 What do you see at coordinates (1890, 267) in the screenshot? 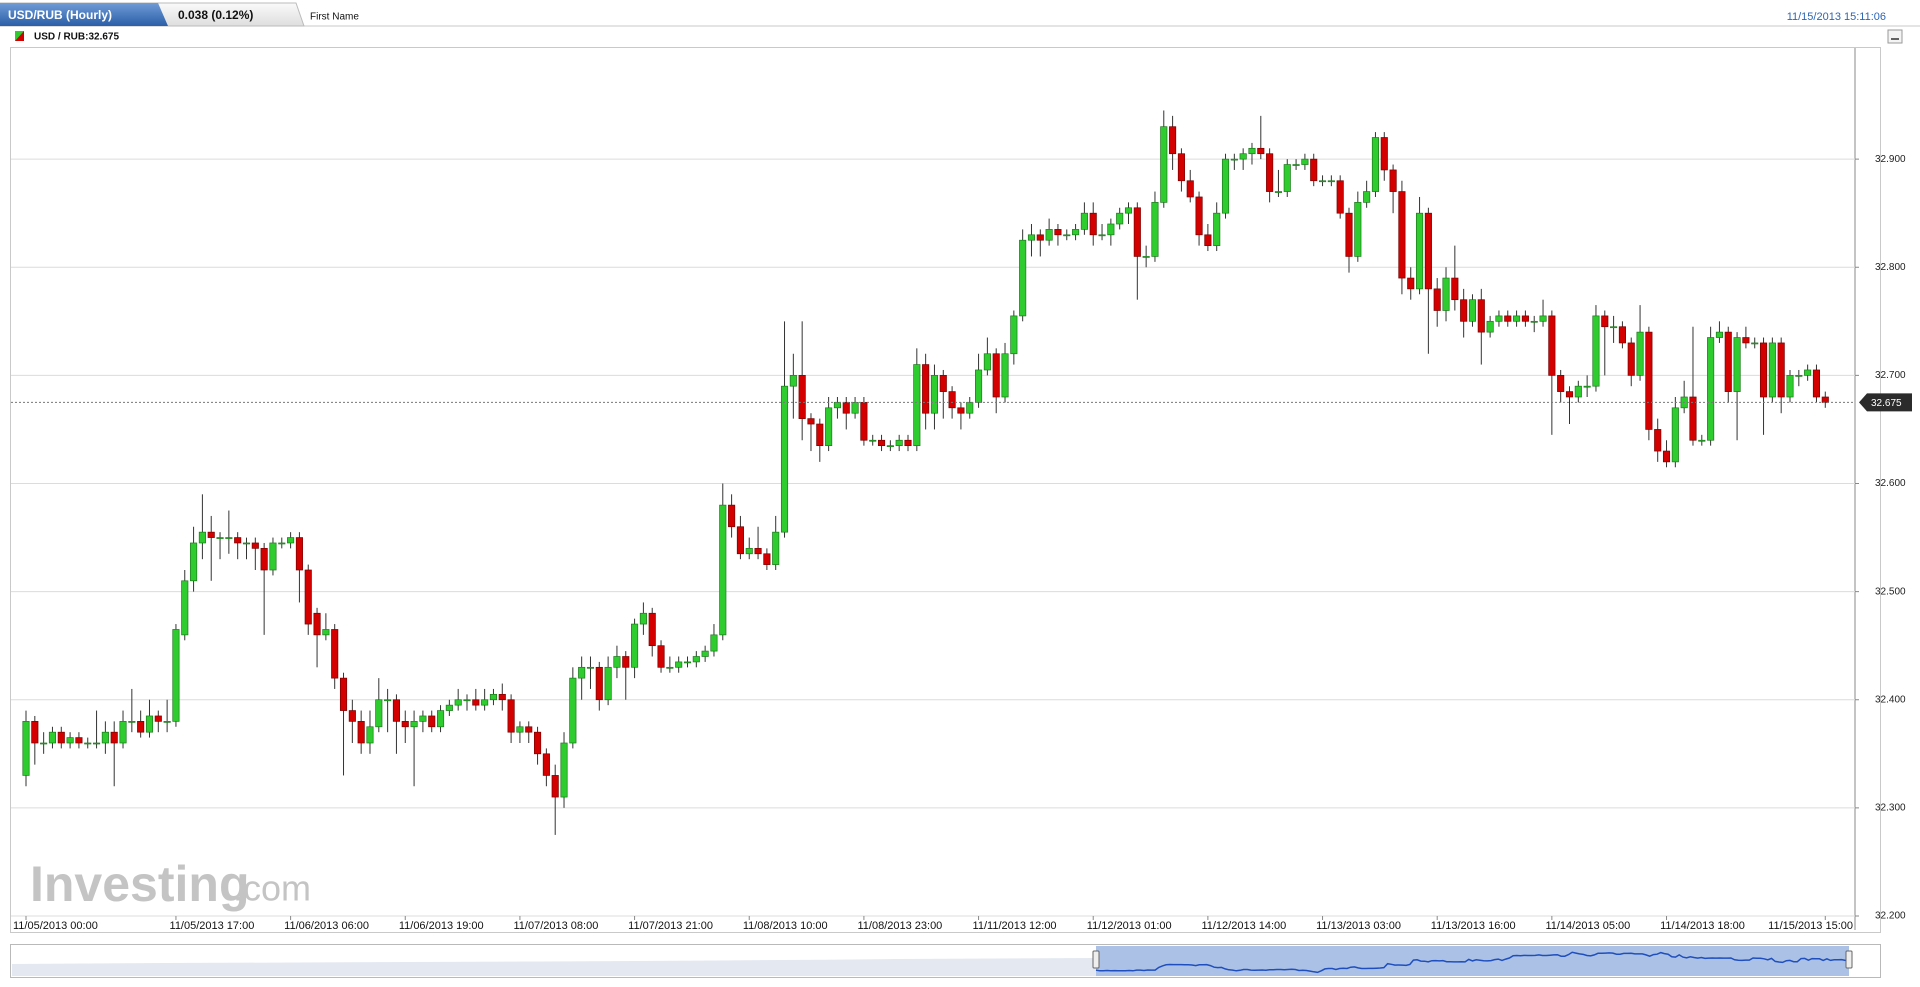
I see `y-tick-label: 32.800` at bounding box center [1890, 267].